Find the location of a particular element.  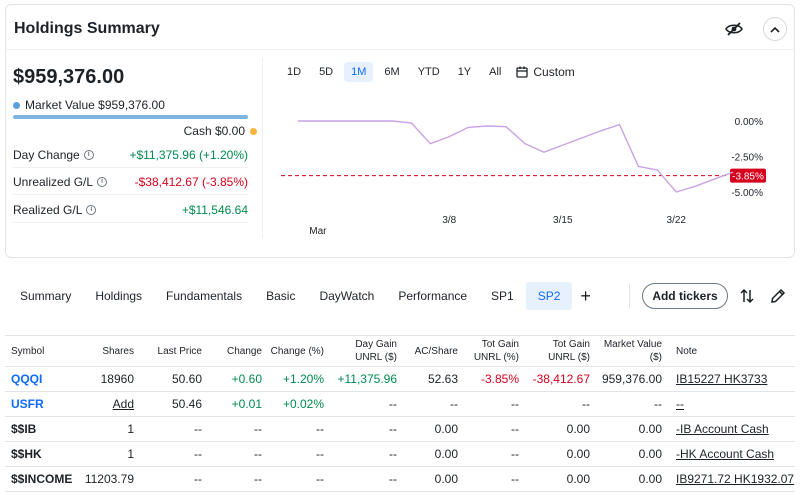

note-cell: -IB Account Cash is located at coordinates (722, 429).